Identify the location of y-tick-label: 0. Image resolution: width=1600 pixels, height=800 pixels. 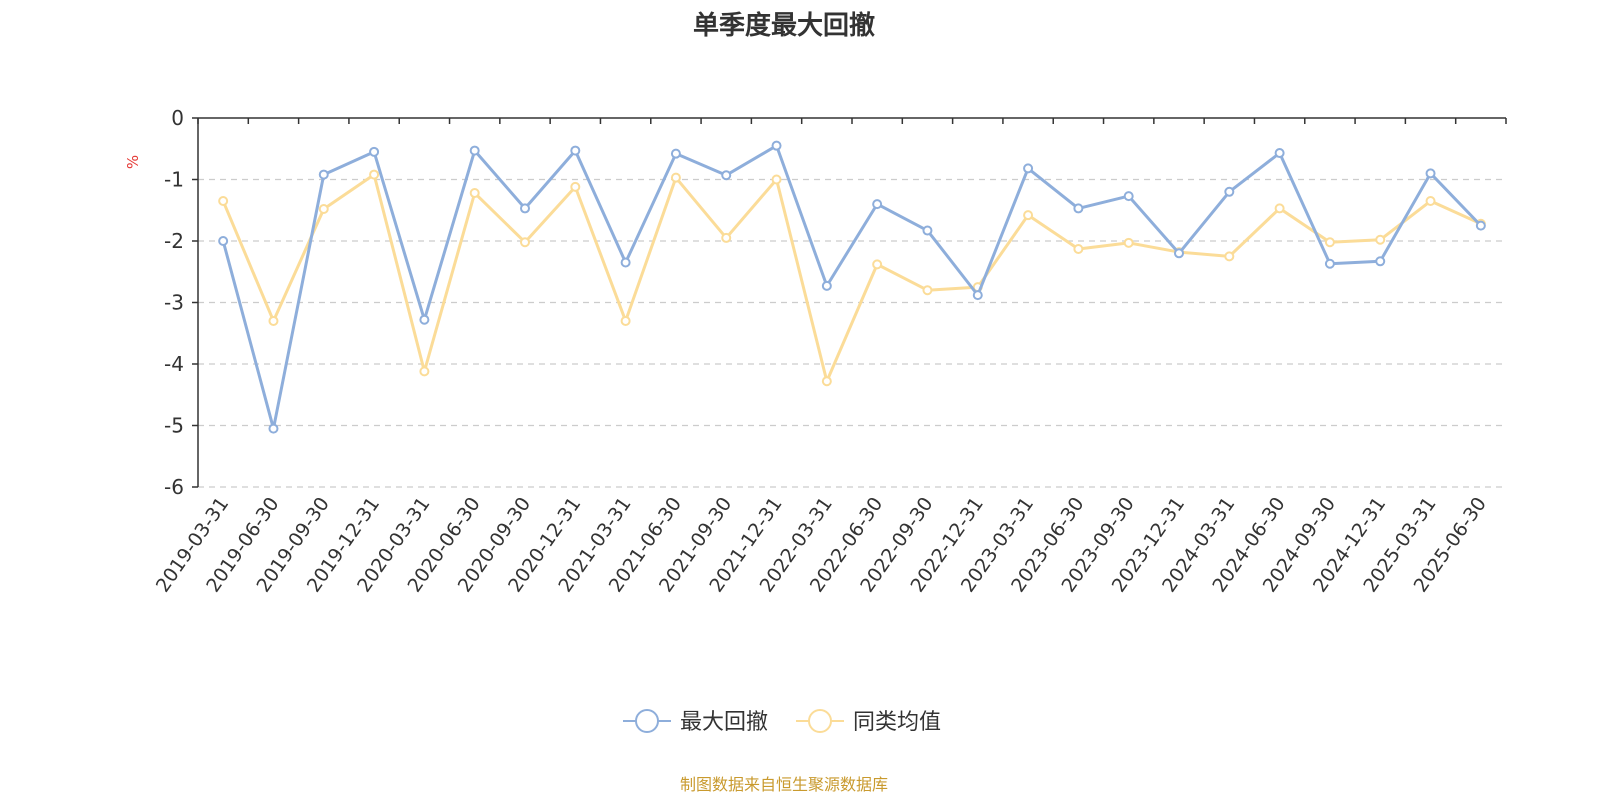
(177, 118).